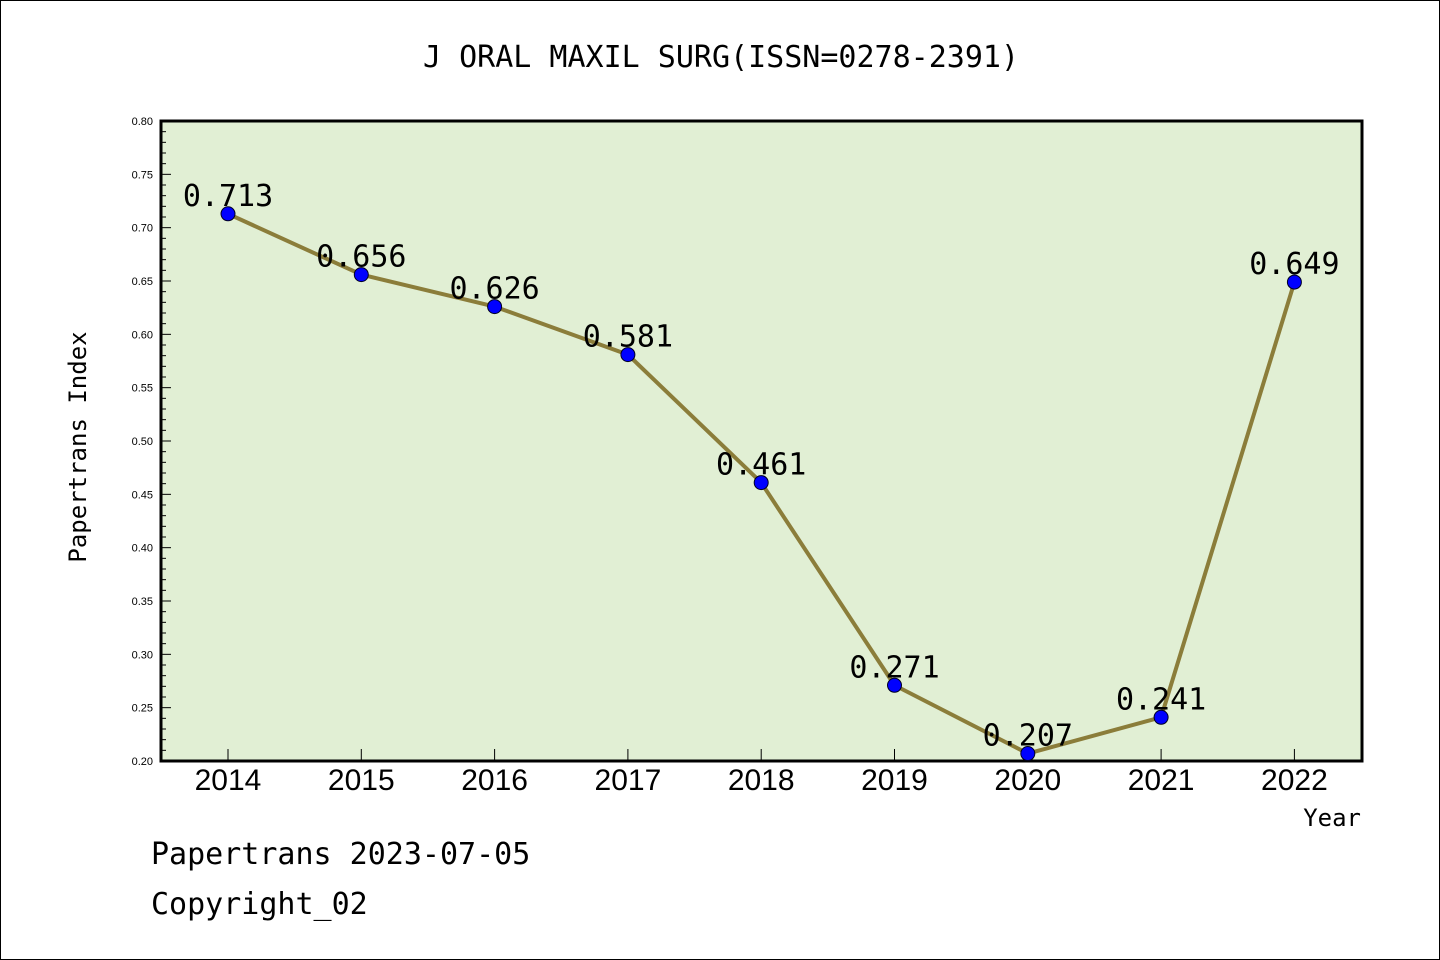 The width and height of the screenshot is (1440, 960). What do you see at coordinates (721, 57) in the screenshot?
I see `chart-title: J ORAL MAXIL SURG(ISSN=0278-2391)` at bounding box center [721, 57].